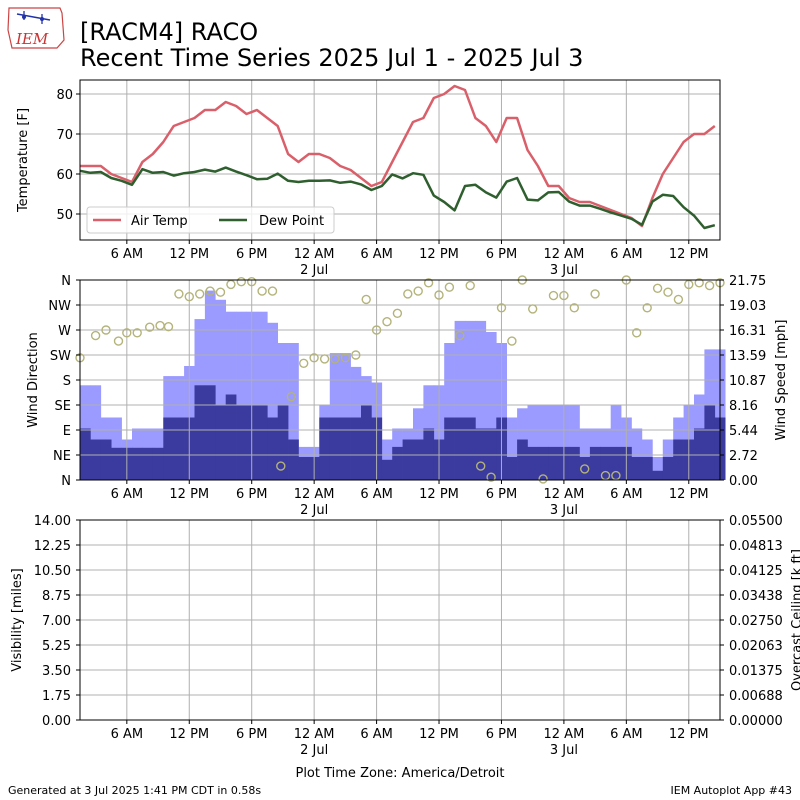 This screenshot has height=800, width=800. I want to click on ceiling-tick-label: 0.02750, so click(756, 621).